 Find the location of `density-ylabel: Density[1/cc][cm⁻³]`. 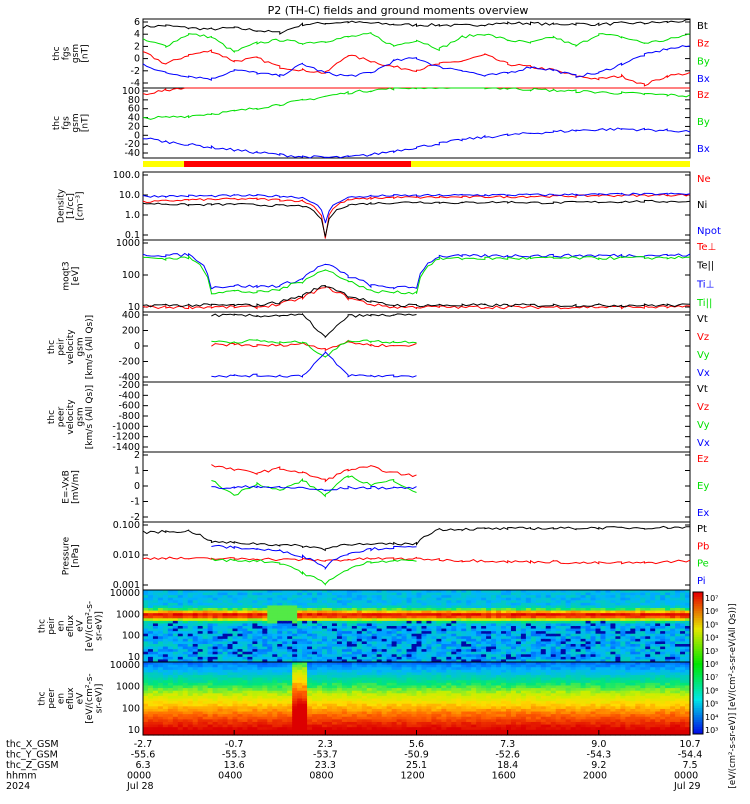

density-ylabel: Density[1/cc][cm⁻³] is located at coordinates (71, 205).